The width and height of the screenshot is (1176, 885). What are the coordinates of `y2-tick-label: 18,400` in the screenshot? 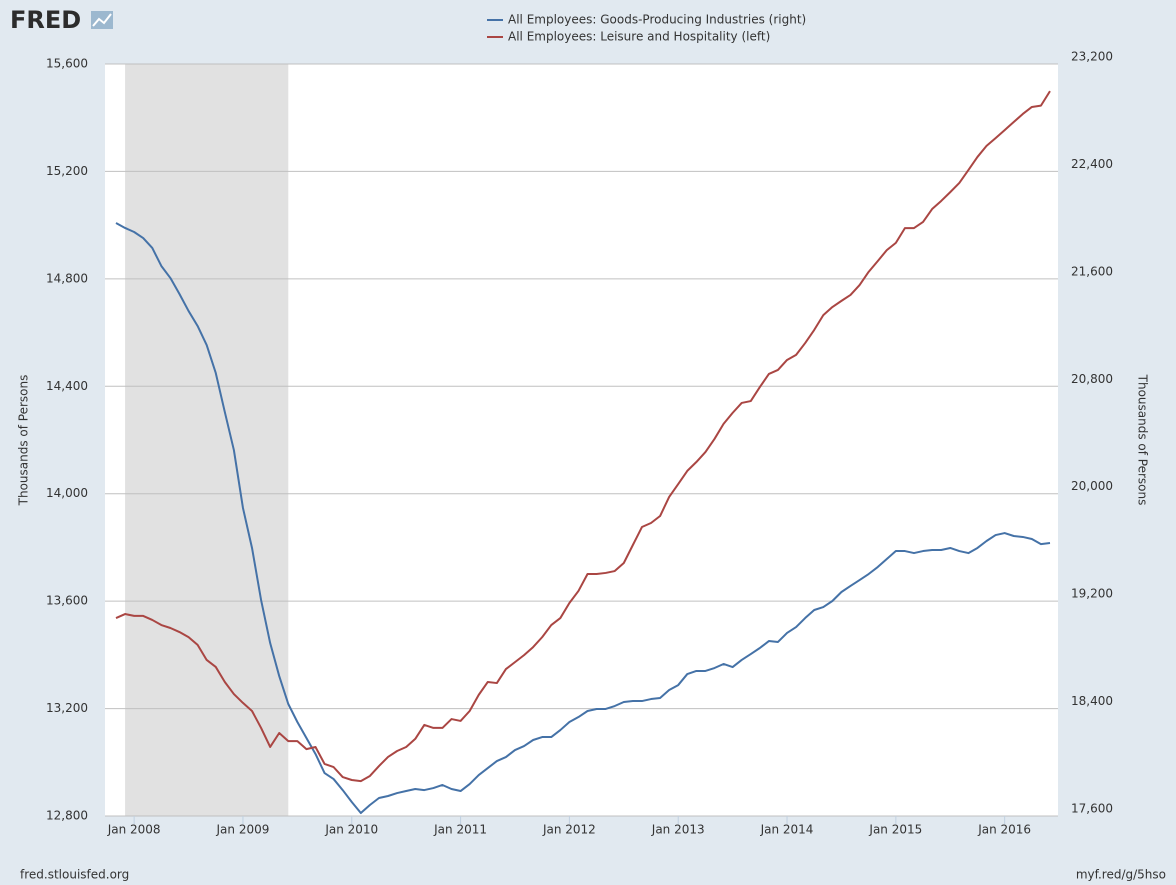 It's located at (1092, 701).